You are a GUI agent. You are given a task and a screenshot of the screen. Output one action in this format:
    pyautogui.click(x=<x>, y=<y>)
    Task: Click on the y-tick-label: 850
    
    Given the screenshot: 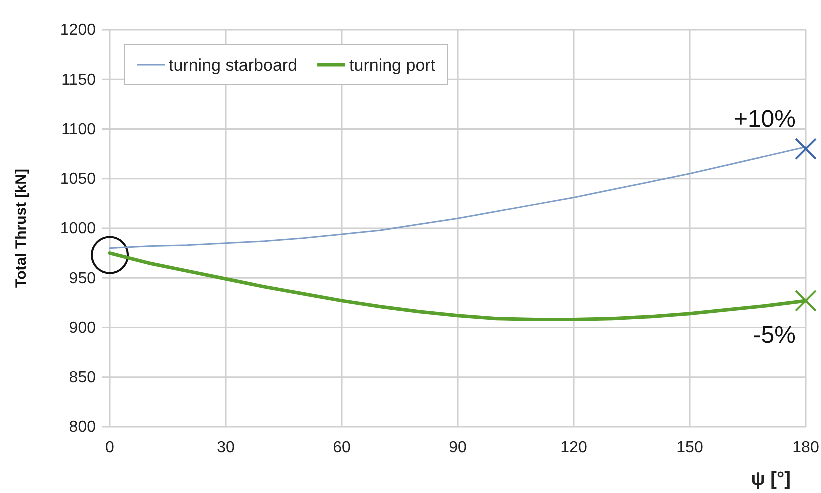 What is the action you would take?
    pyautogui.click(x=82, y=377)
    